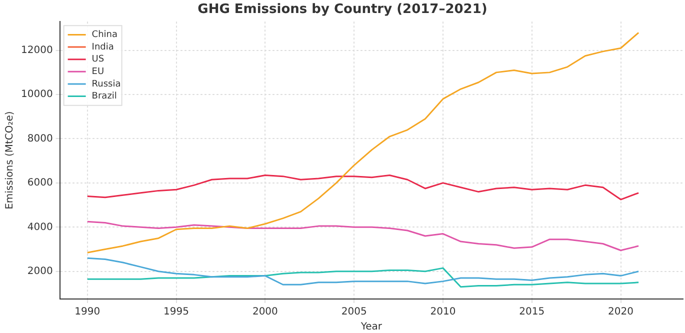 The image size is (685, 333). I want to click on y-tick-label: 8000, so click(40, 138).